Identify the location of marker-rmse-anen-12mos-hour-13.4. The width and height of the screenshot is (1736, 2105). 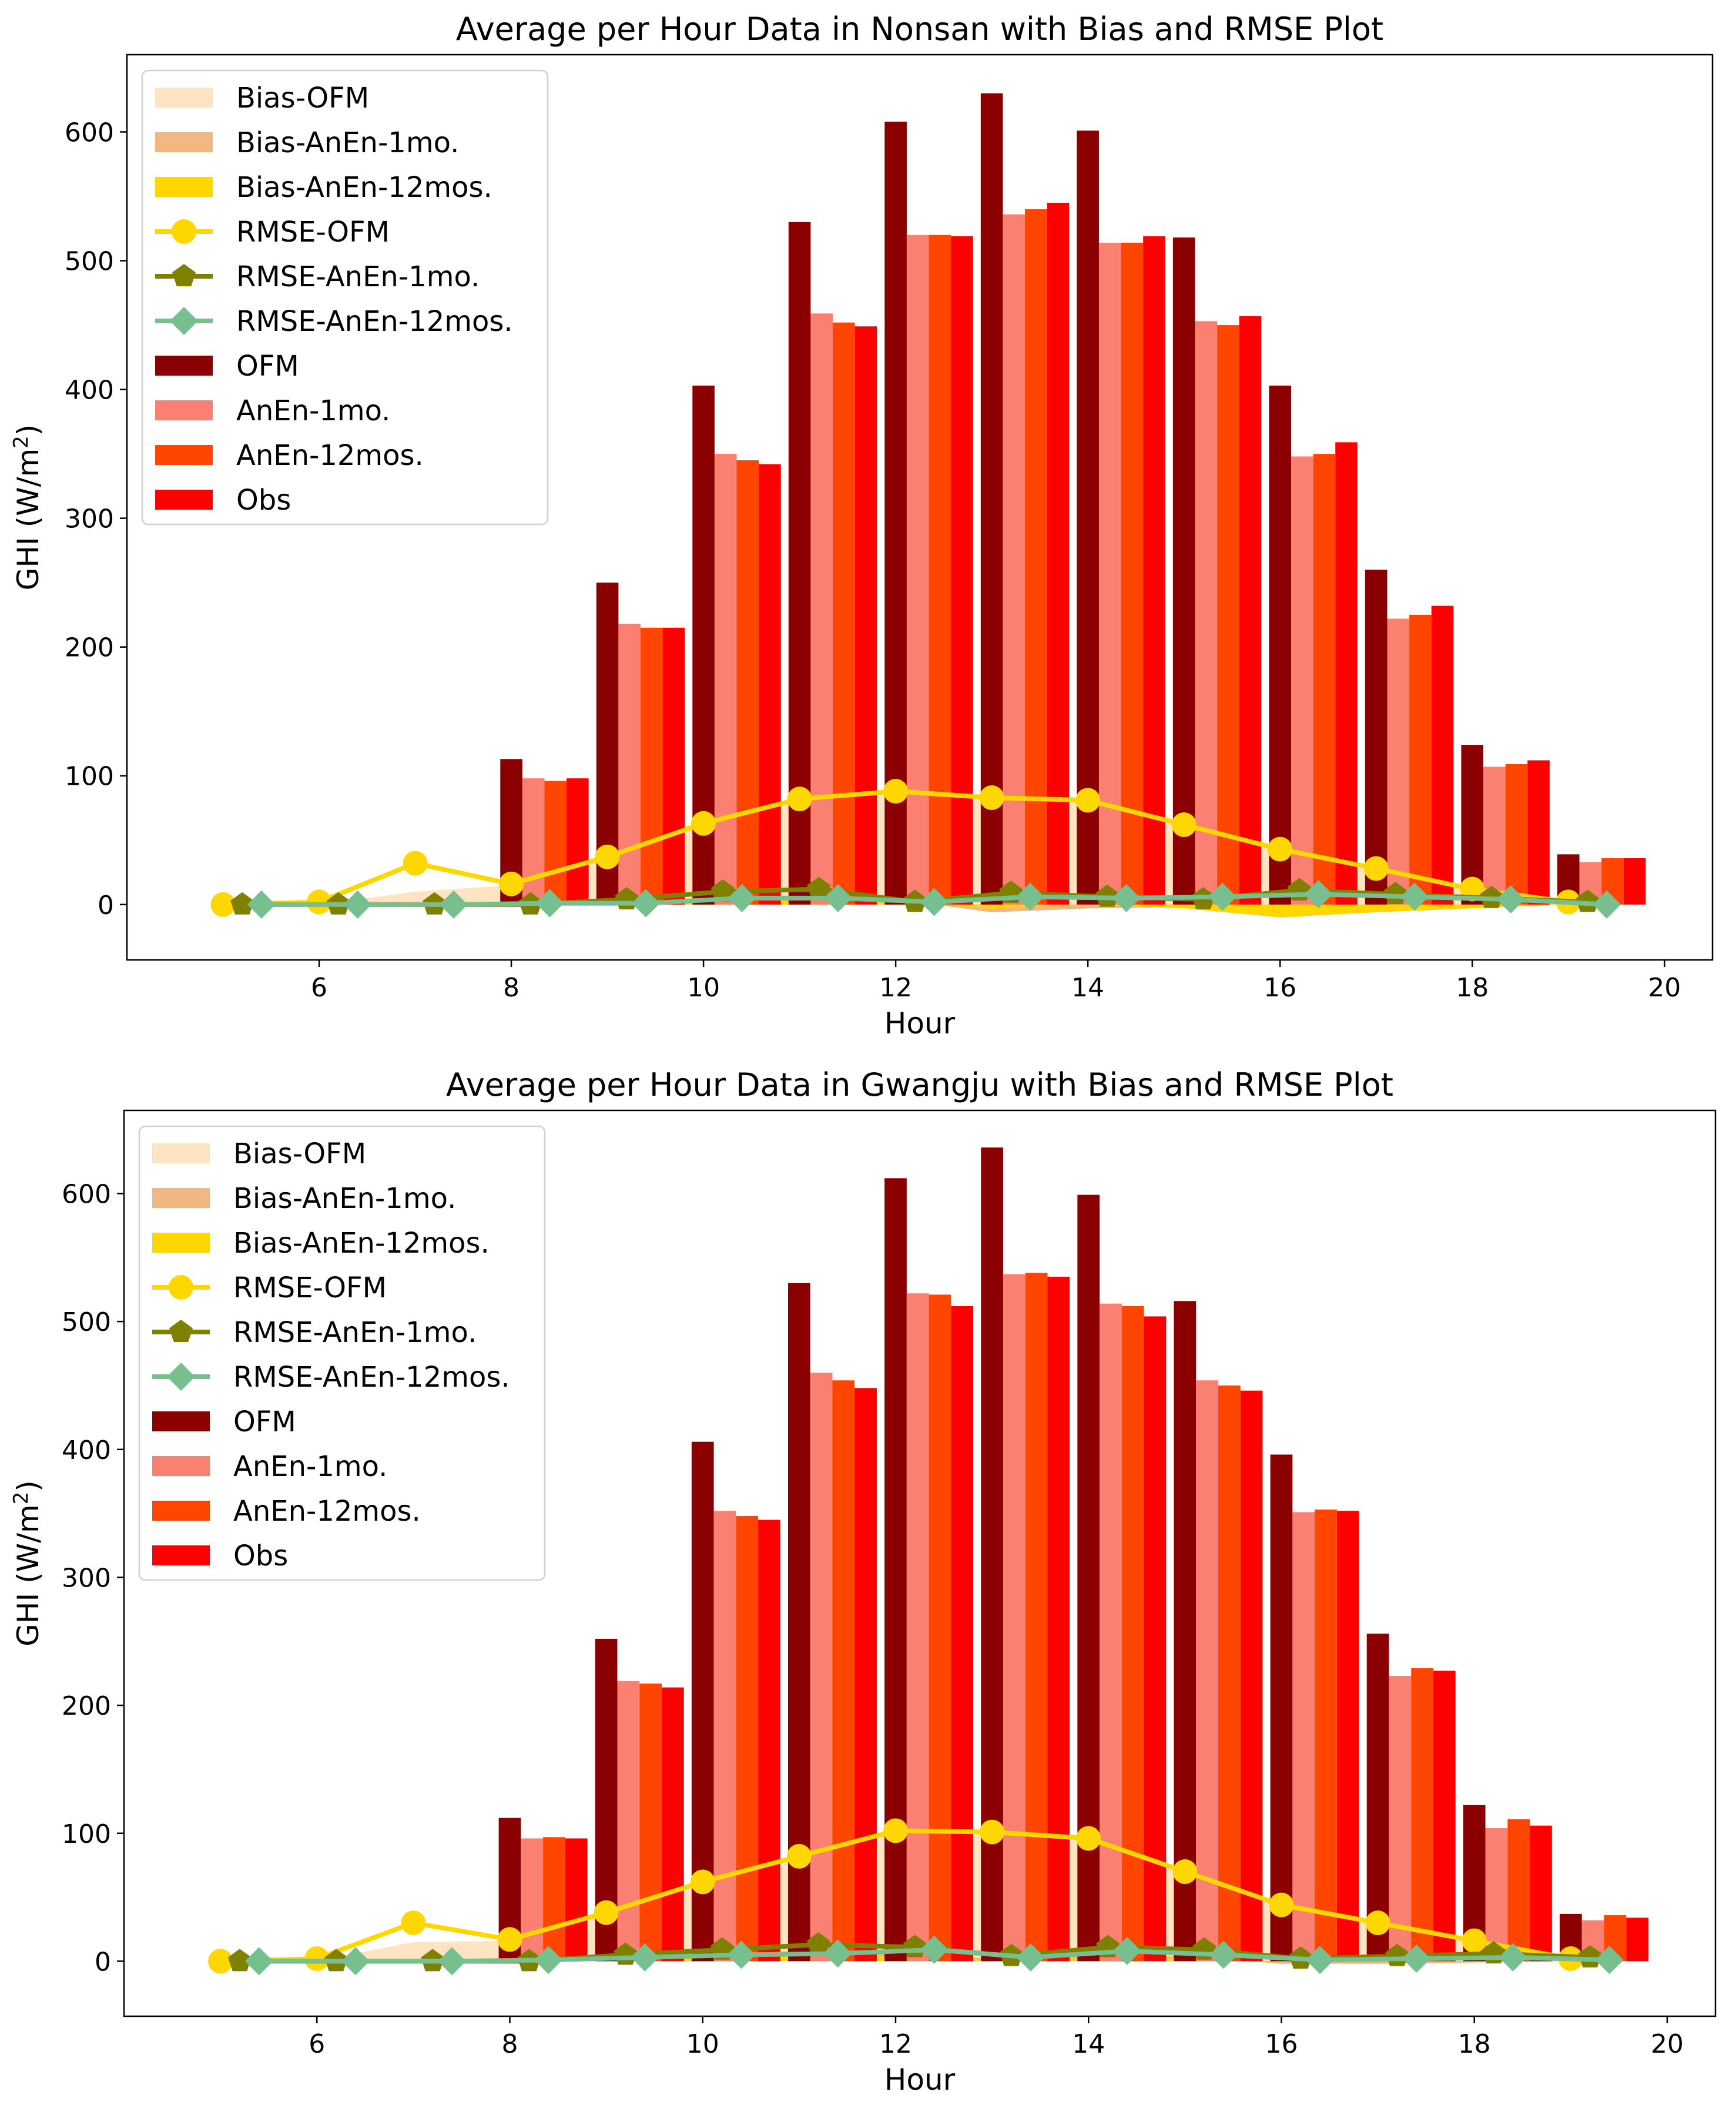
(1030, 1958).